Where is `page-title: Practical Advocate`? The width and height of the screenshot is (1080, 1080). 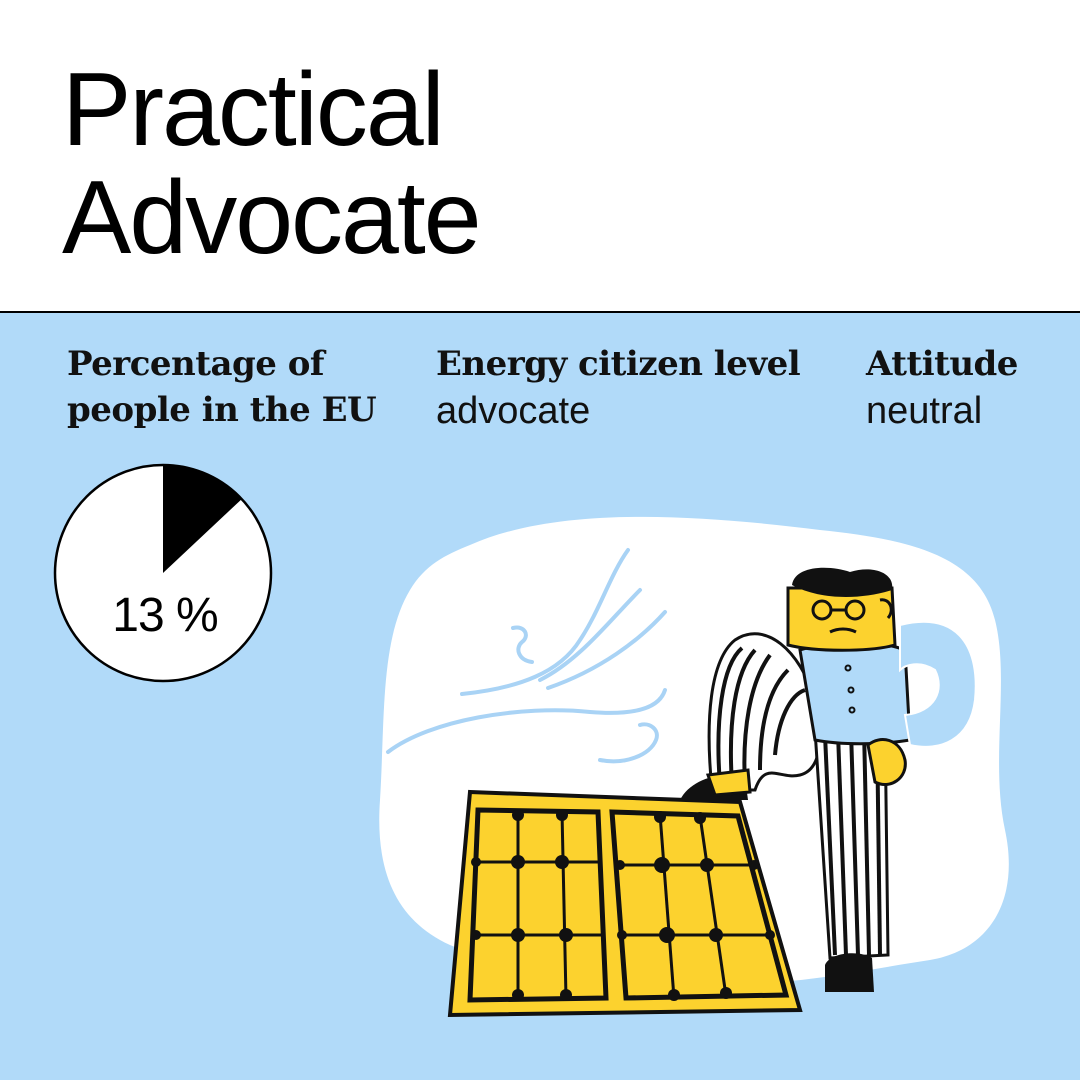
page-title: Practical Advocate is located at coordinates (272, 164).